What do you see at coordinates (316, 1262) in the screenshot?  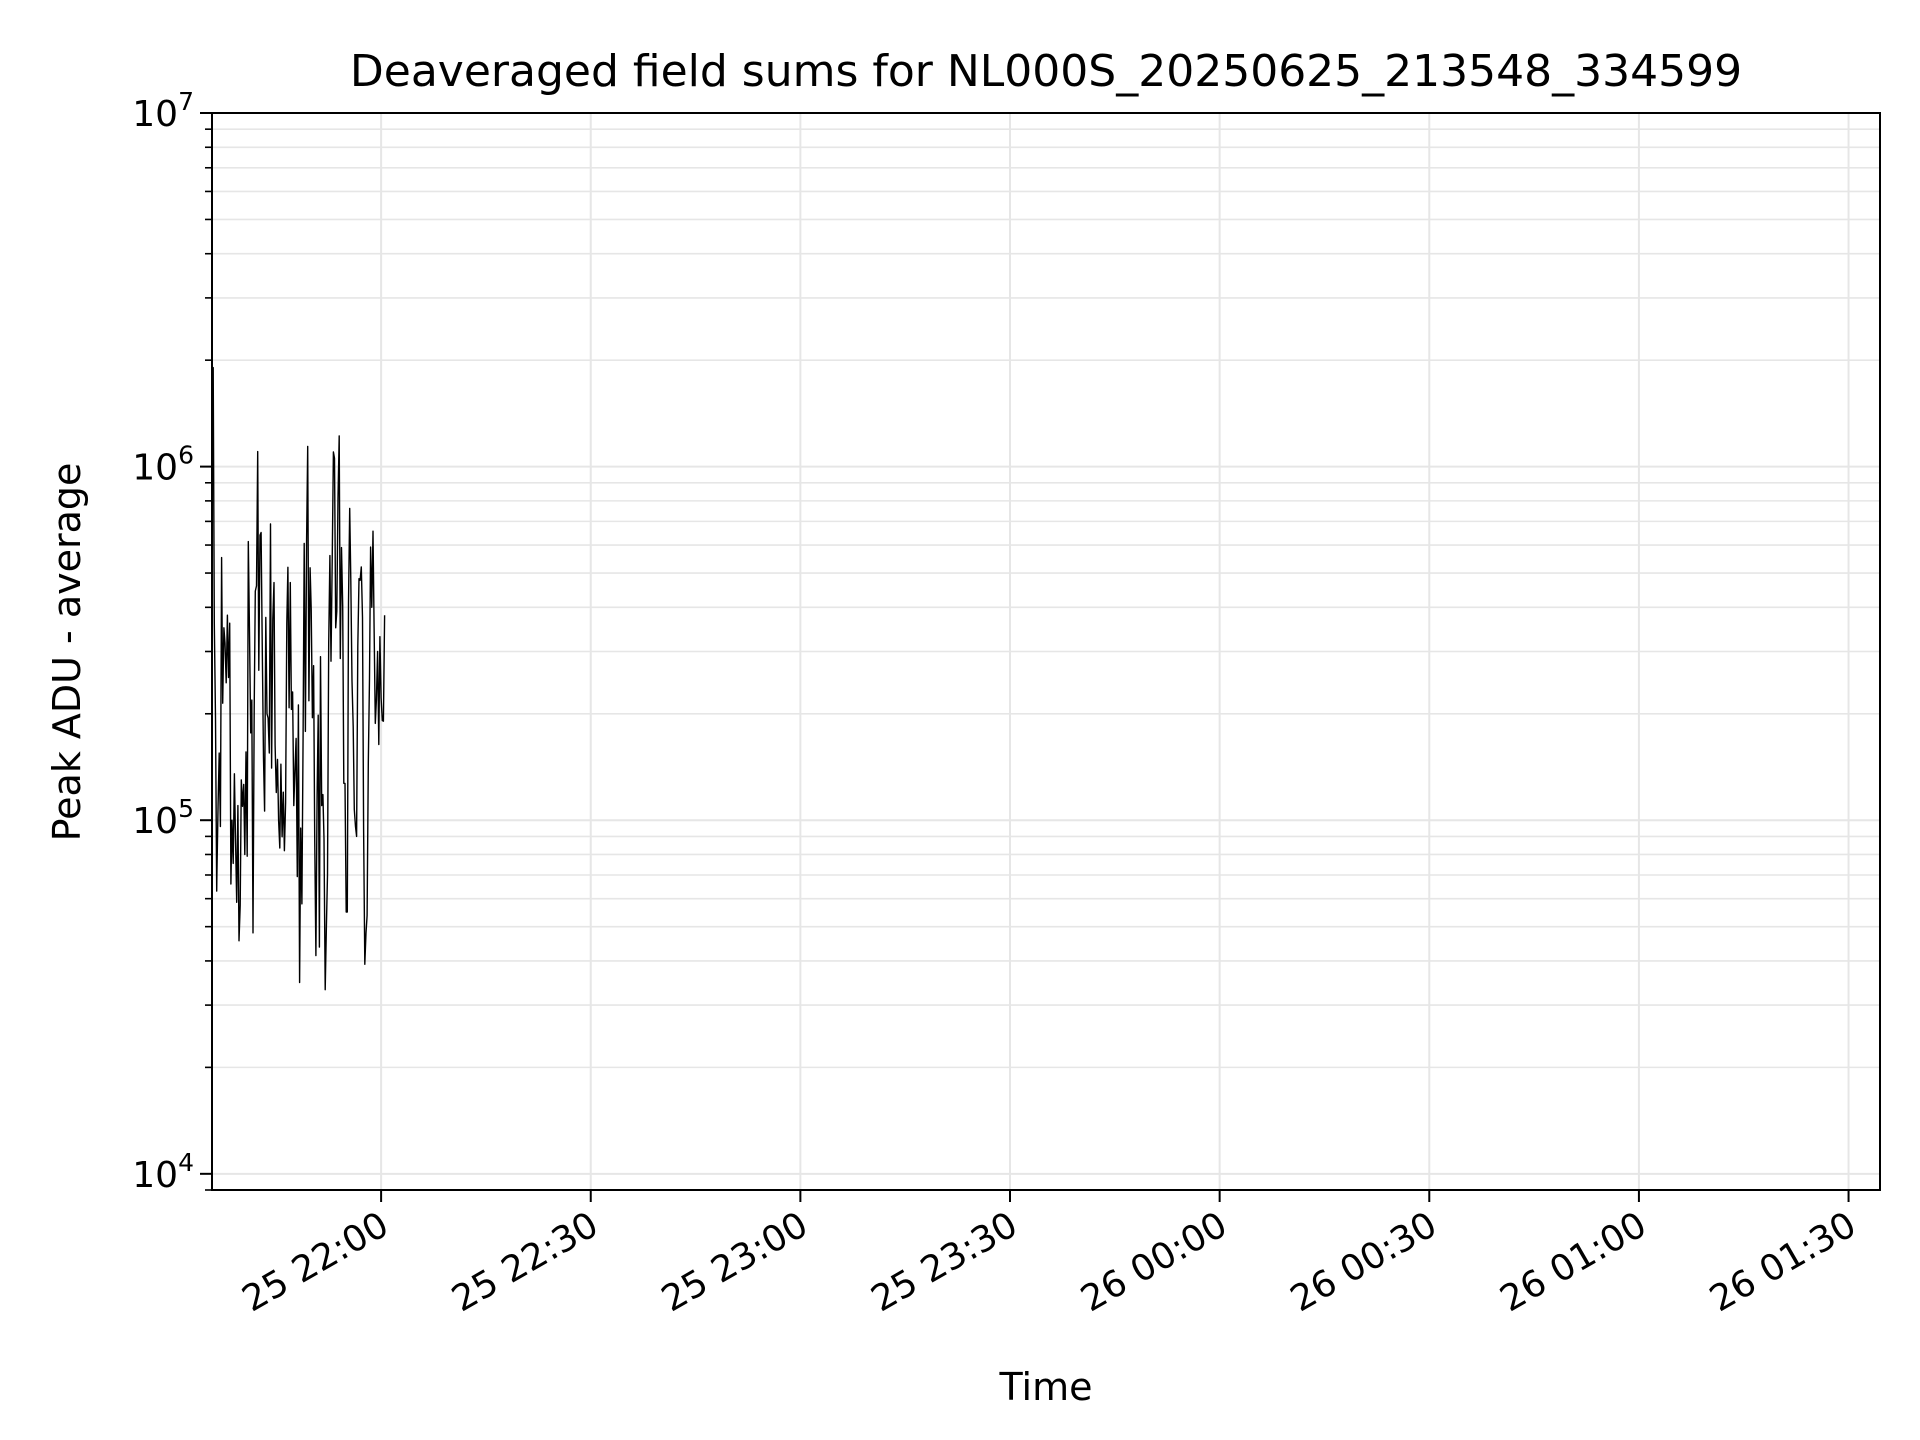 I see `x-tick-label: 25 22:00` at bounding box center [316, 1262].